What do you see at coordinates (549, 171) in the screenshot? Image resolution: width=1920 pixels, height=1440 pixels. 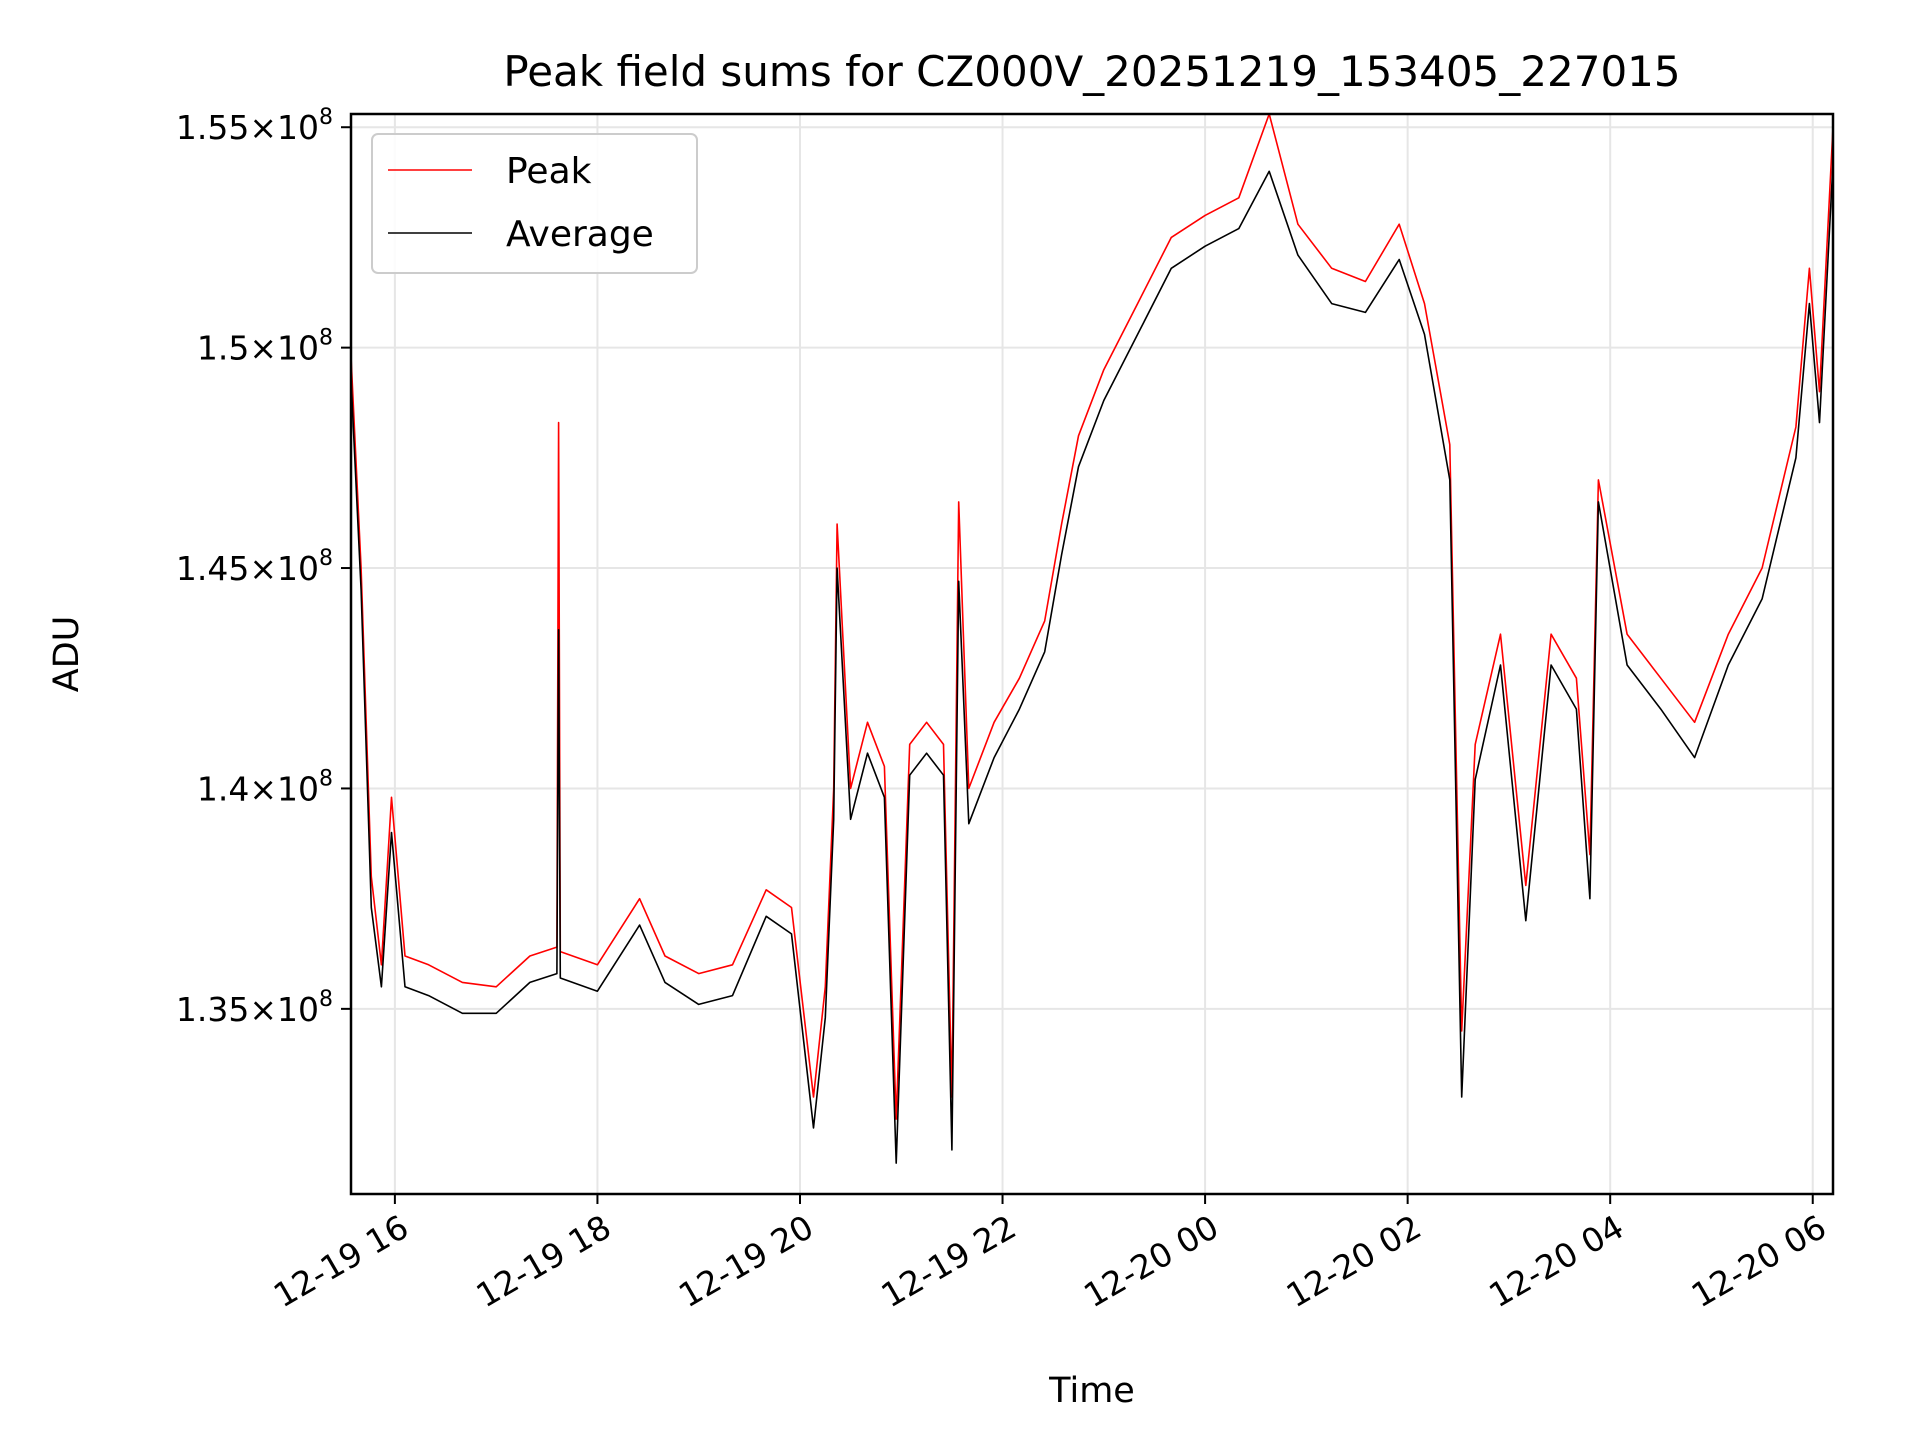 I see `legend-label-peak: Peak` at bounding box center [549, 171].